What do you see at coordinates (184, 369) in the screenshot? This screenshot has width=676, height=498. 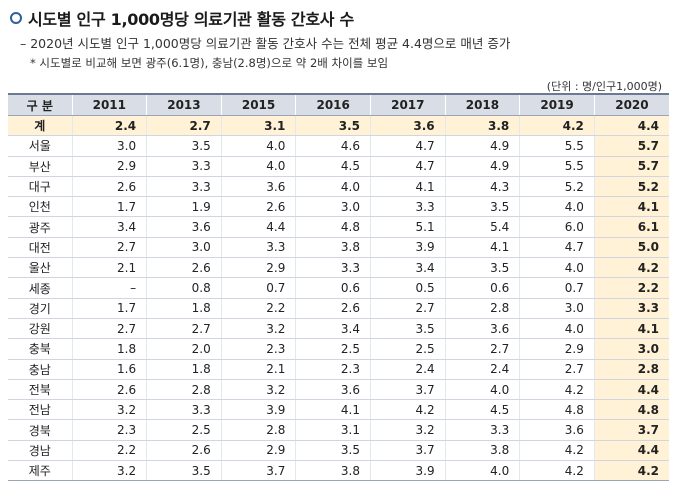 I see `value-cell: 1.8` at bounding box center [184, 369].